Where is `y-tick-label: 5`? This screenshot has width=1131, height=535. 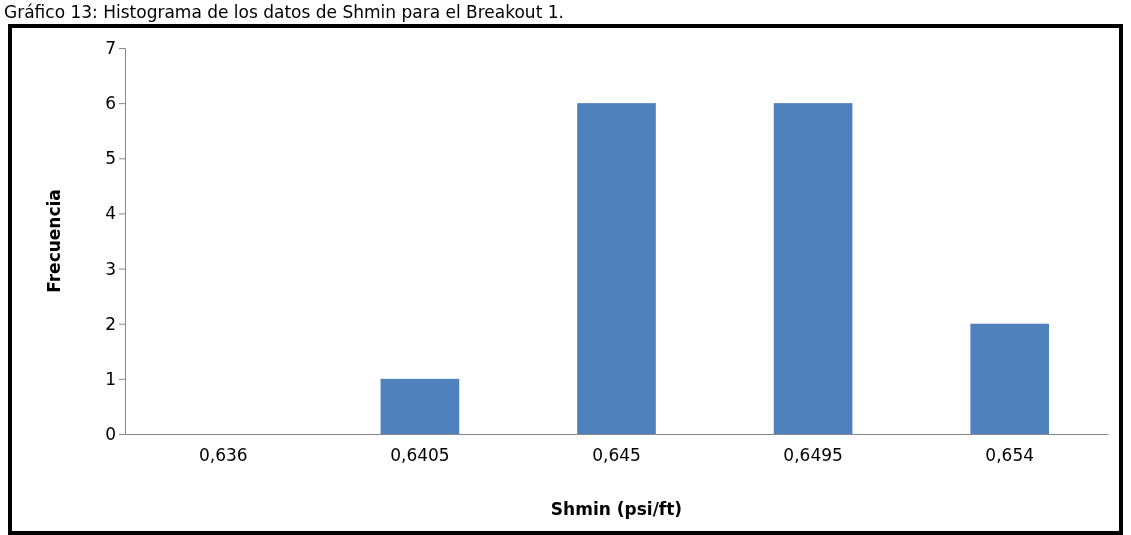
y-tick-label: 5 is located at coordinates (110, 158).